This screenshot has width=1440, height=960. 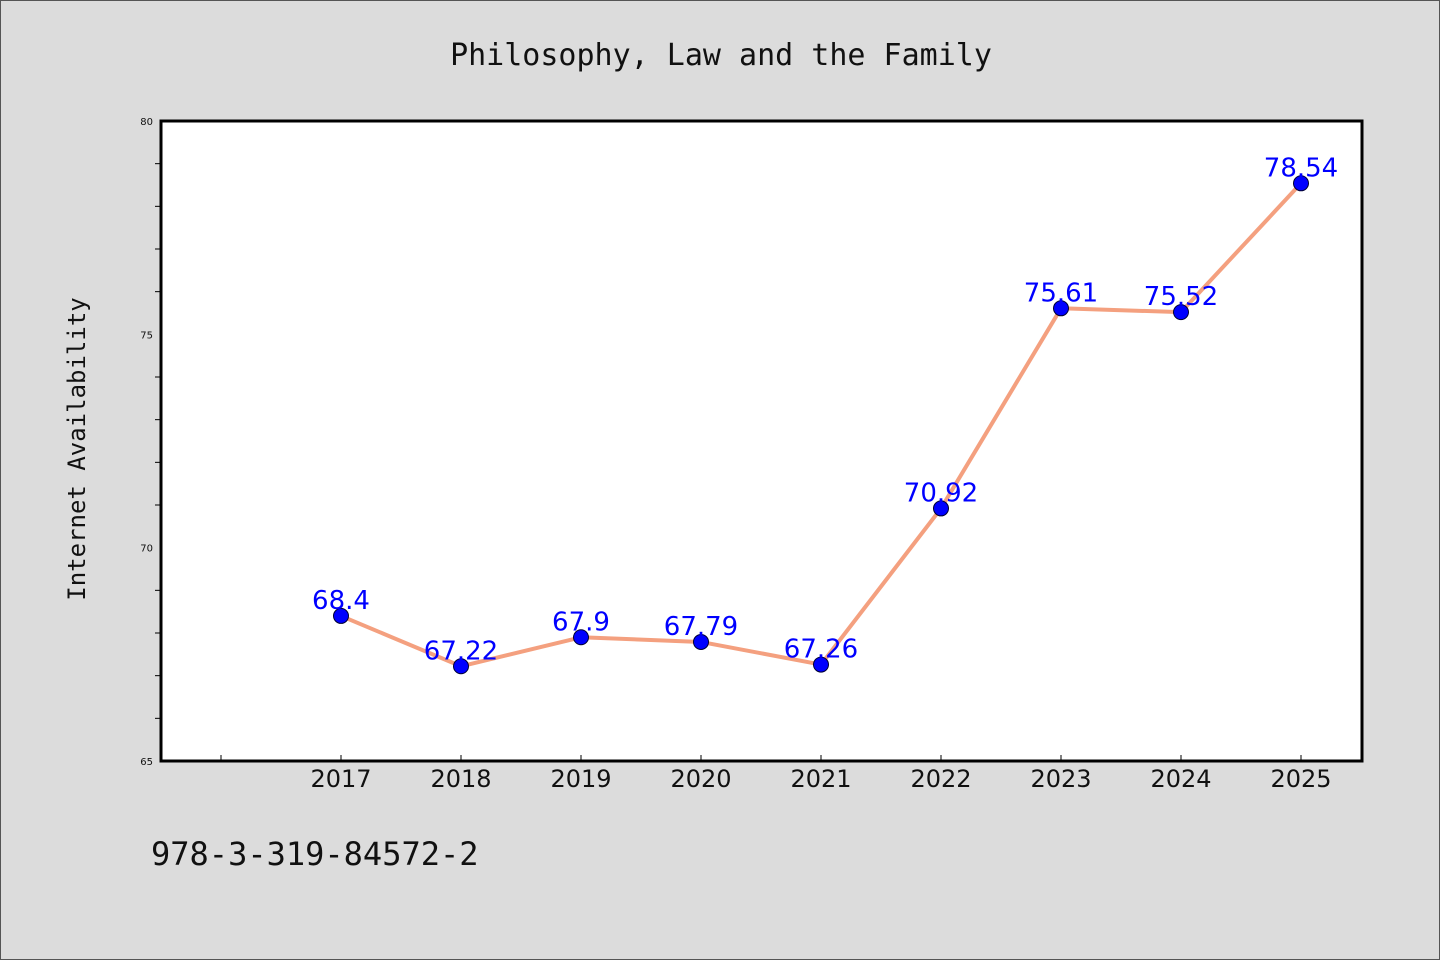 What do you see at coordinates (580, 779) in the screenshot?
I see `x-tick-label: 2019` at bounding box center [580, 779].